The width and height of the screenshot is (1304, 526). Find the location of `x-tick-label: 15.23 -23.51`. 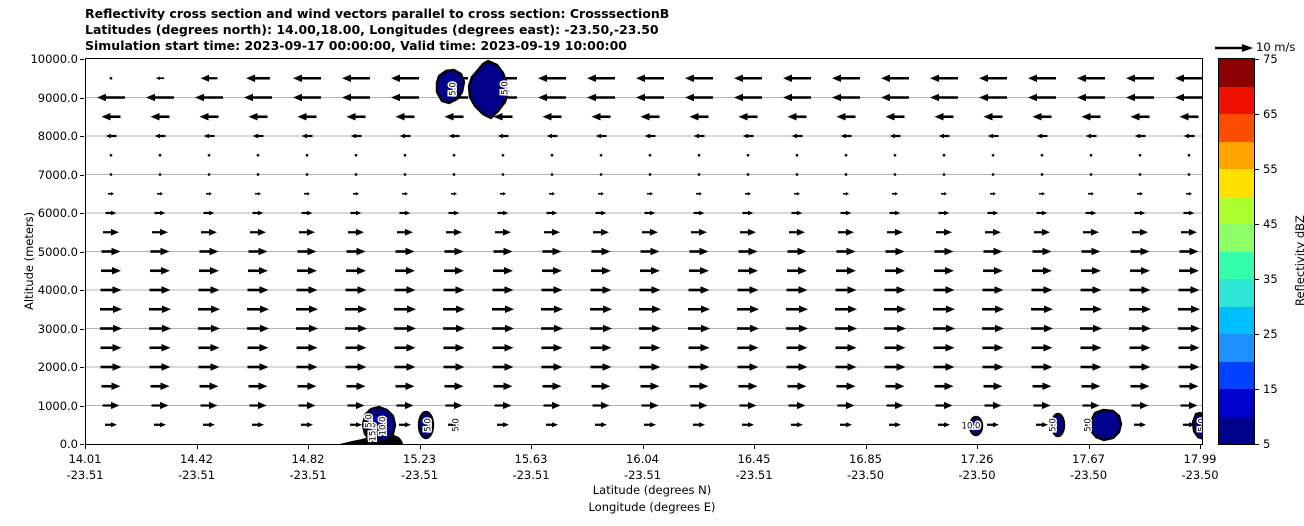

x-tick-label: 15.23 -23.51 is located at coordinates (419, 467).